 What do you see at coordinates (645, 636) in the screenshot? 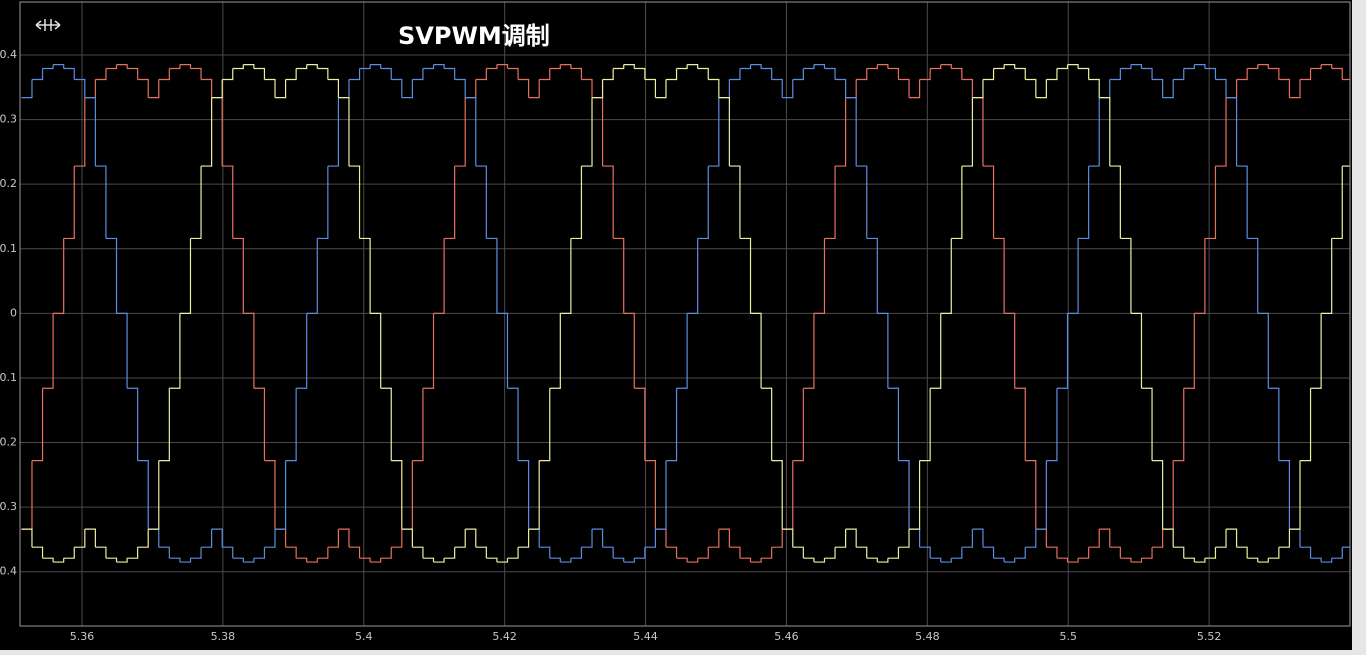
I see `x-tick-label: 5.44` at bounding box center [645, 636].